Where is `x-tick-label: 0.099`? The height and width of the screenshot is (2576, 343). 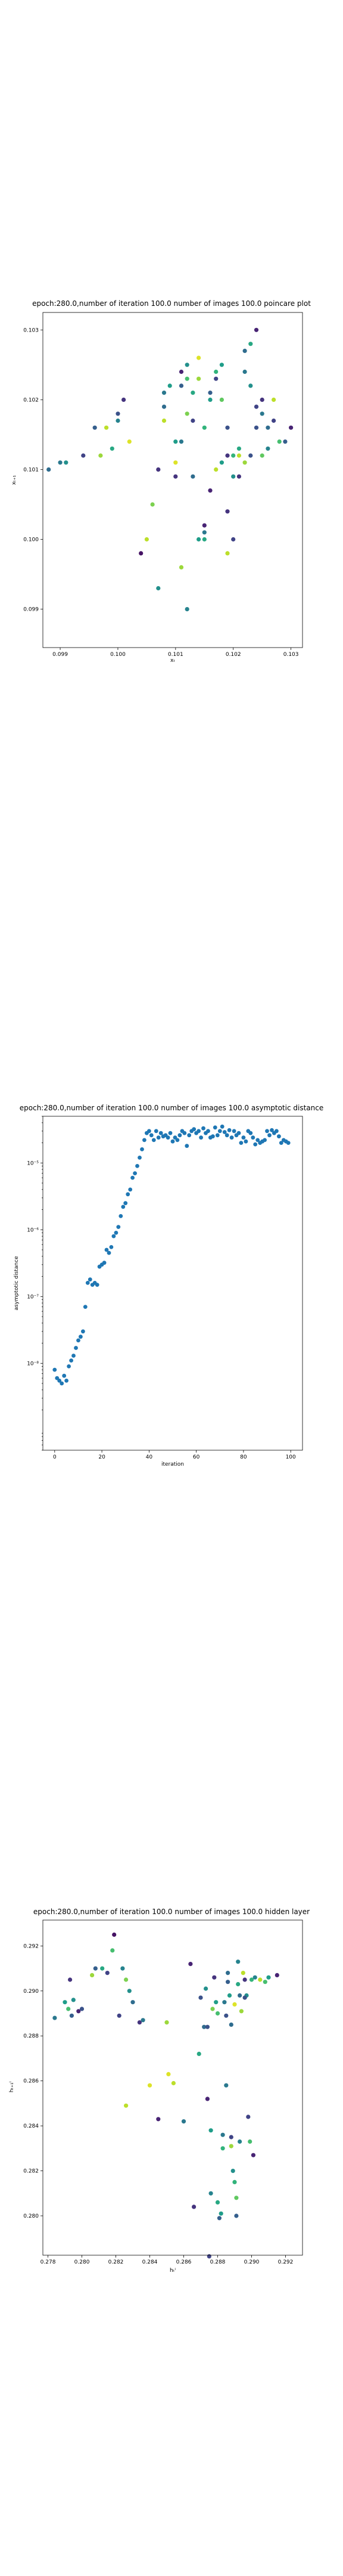
x-tick-label: 0.099 is located at coordinates (60, 655).